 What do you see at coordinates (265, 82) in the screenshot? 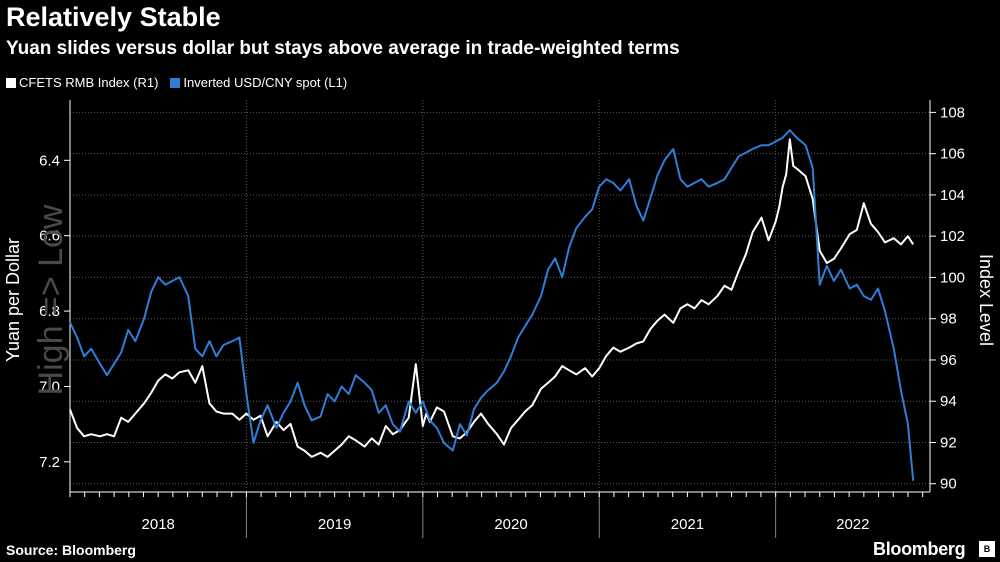
I see `legend-label-usdcny: Inverted USD/CNY spot (L1)` at bounding box center [265, 82].